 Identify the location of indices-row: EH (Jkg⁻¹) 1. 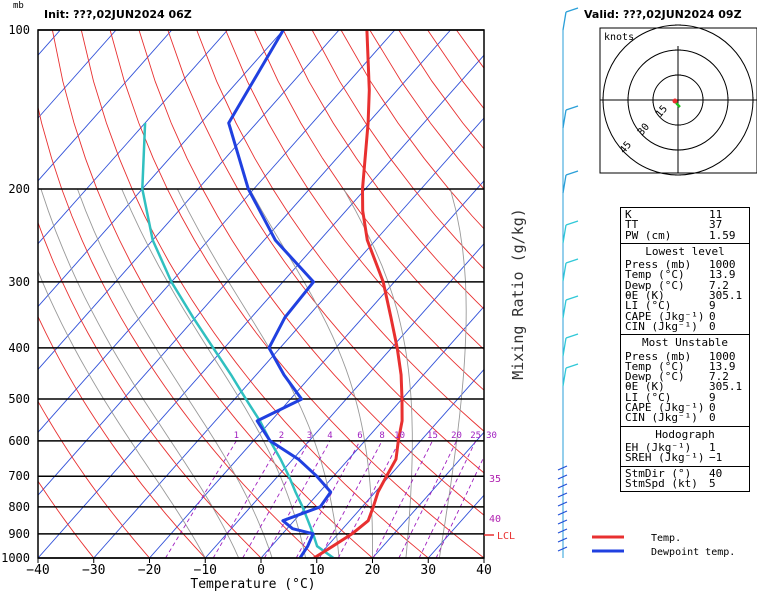
(685, 447).